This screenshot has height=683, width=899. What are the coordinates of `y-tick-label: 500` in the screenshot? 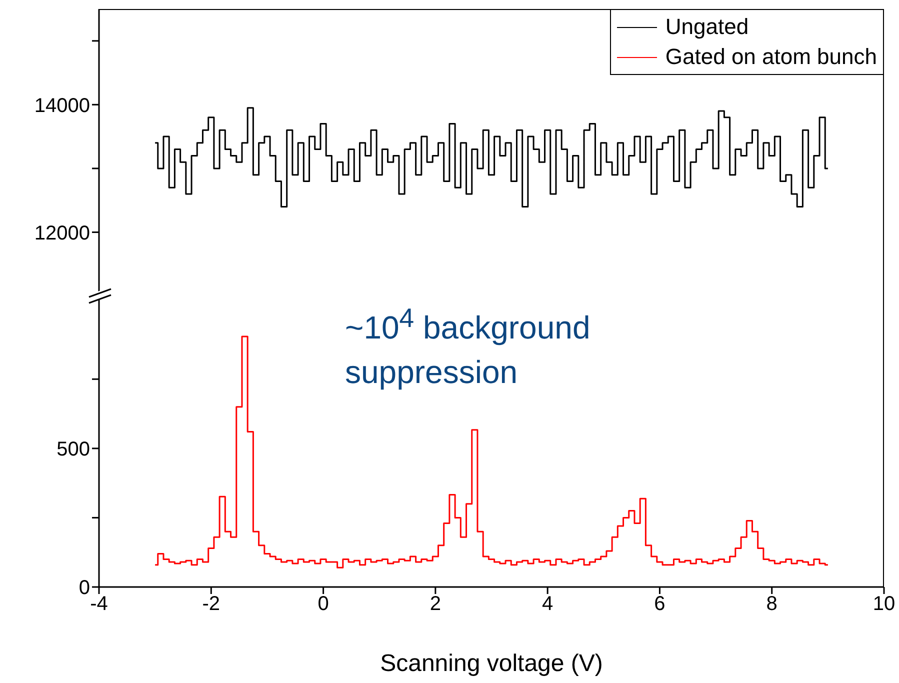 It's located at (73, 449).